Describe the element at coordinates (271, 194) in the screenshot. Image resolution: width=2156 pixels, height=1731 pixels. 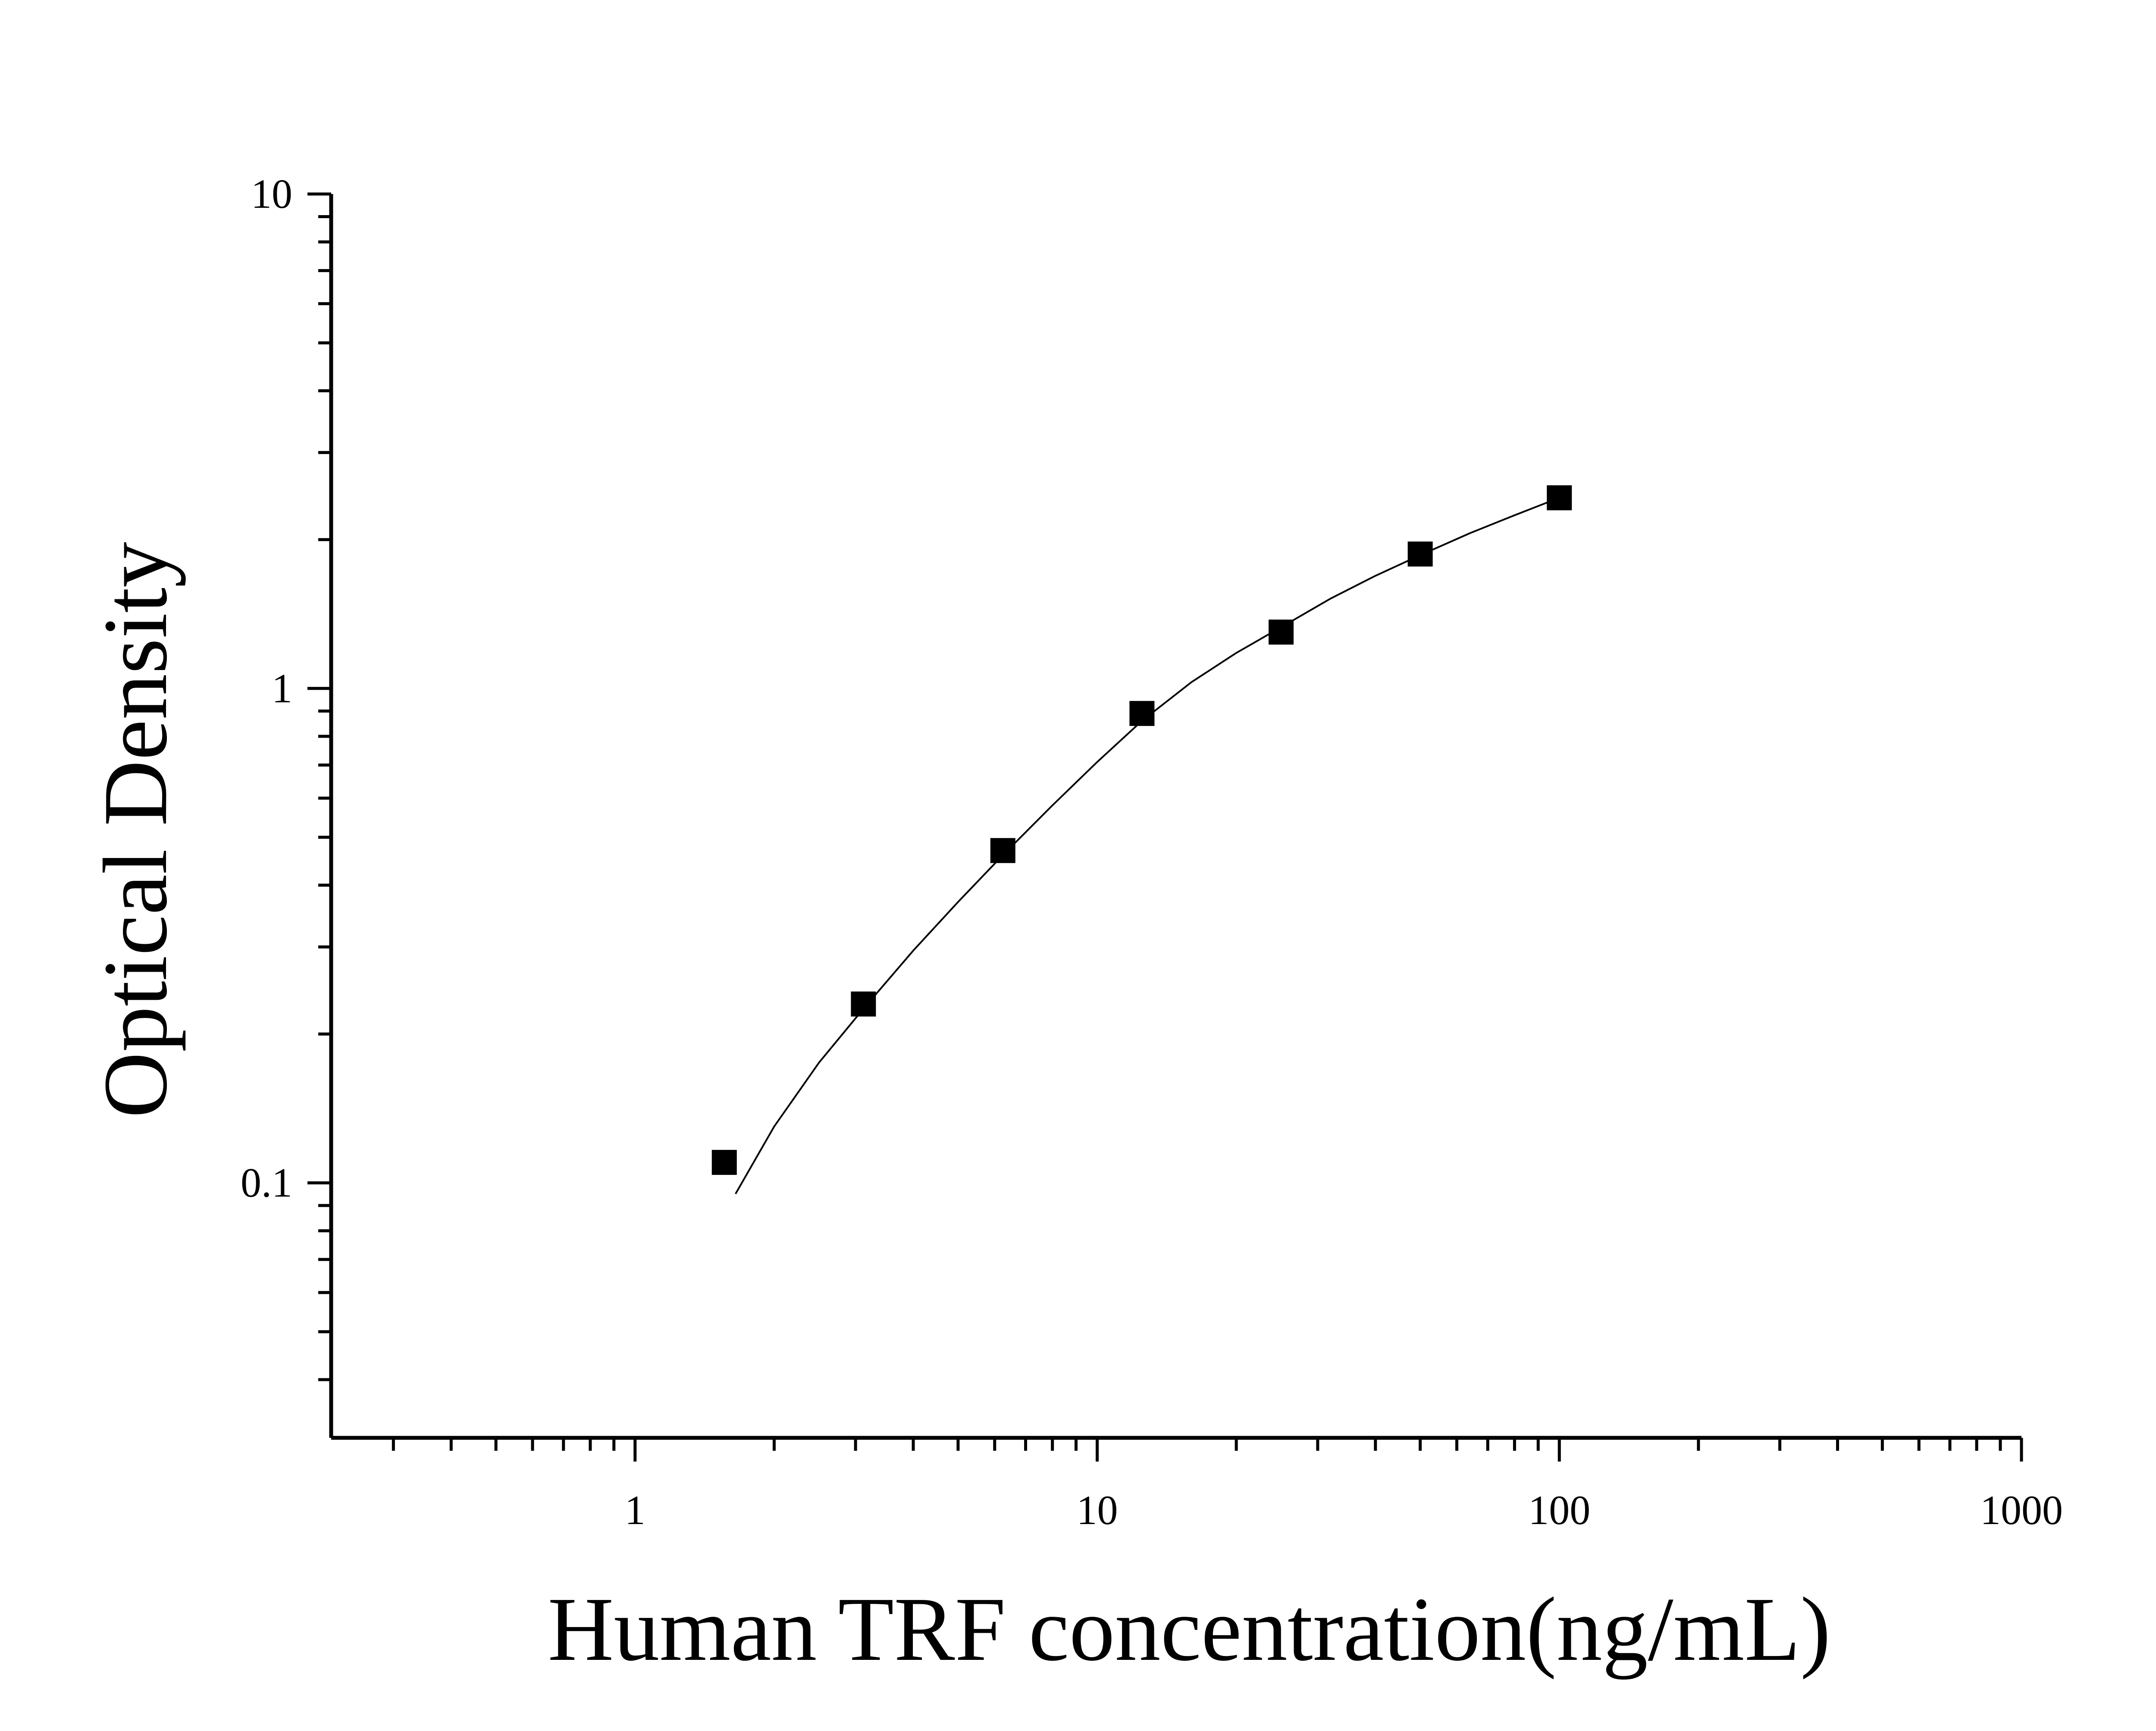
I see `y-tick-label: 10` at that location.